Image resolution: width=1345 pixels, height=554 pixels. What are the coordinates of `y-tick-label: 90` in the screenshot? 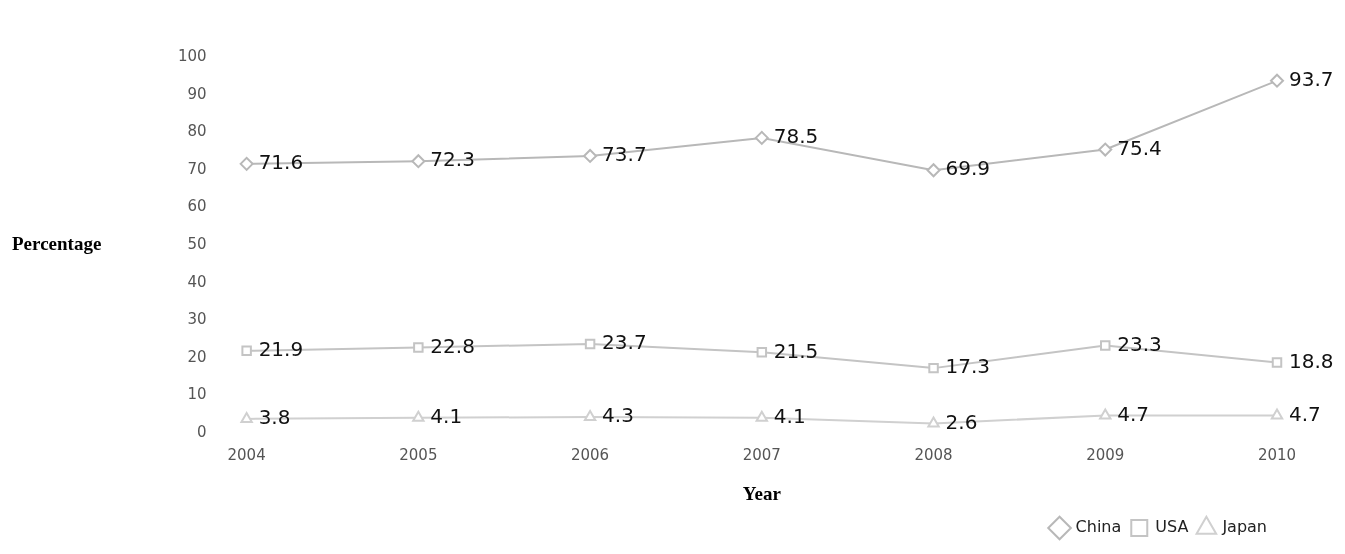 It's located at (197, 93).